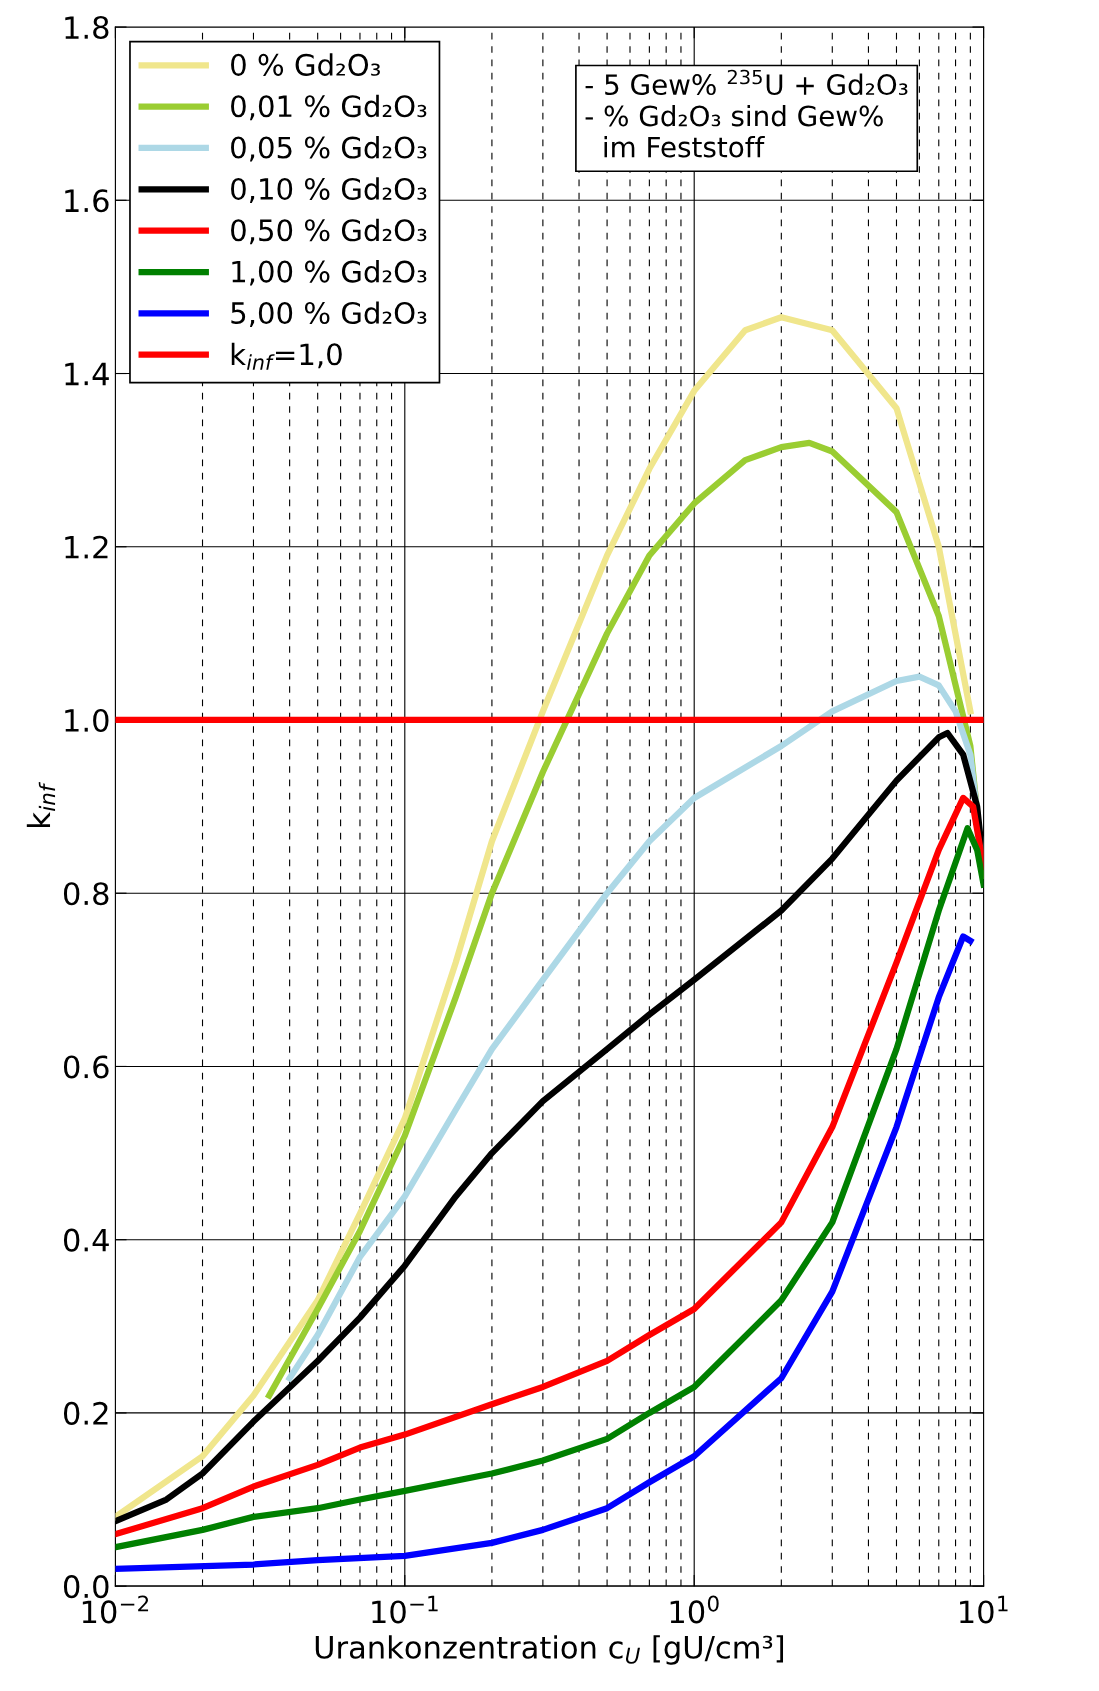  What do you see at coordinates (86, 547) in the screenshot?
I see `y-tick-label: 1.2` at bounding box center [86, 547].